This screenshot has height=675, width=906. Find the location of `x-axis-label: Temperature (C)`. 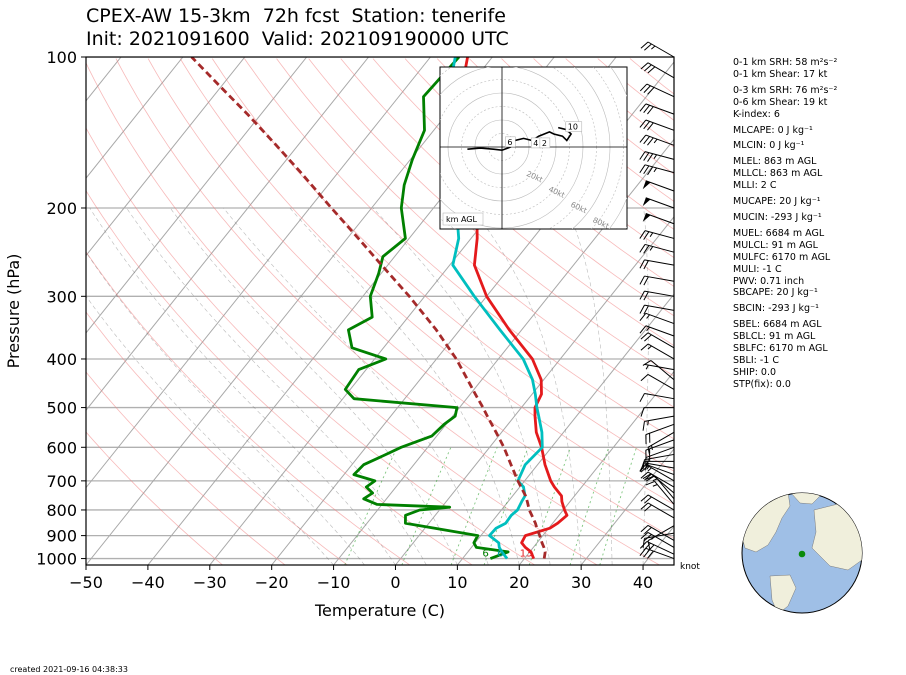

x-axis-label: Temperature (C) is located at coordinates (379, 610).